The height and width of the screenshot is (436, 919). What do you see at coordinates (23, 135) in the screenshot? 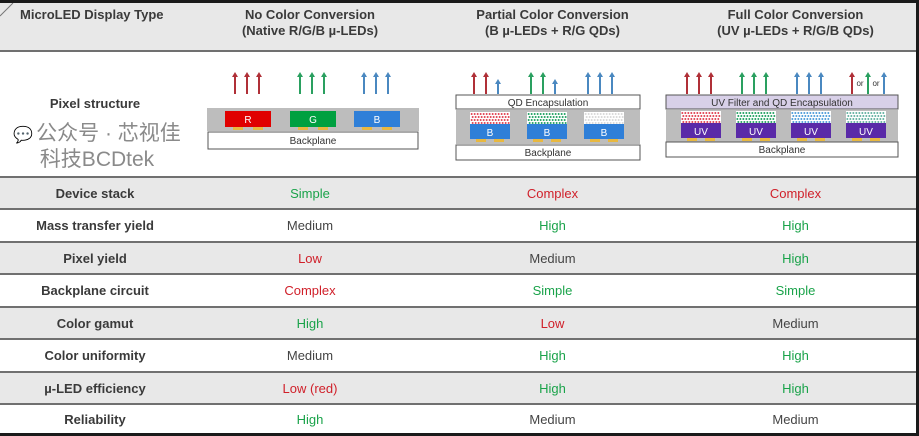
I see `wechat-icon: 💬` at bounding box center [23, 135].